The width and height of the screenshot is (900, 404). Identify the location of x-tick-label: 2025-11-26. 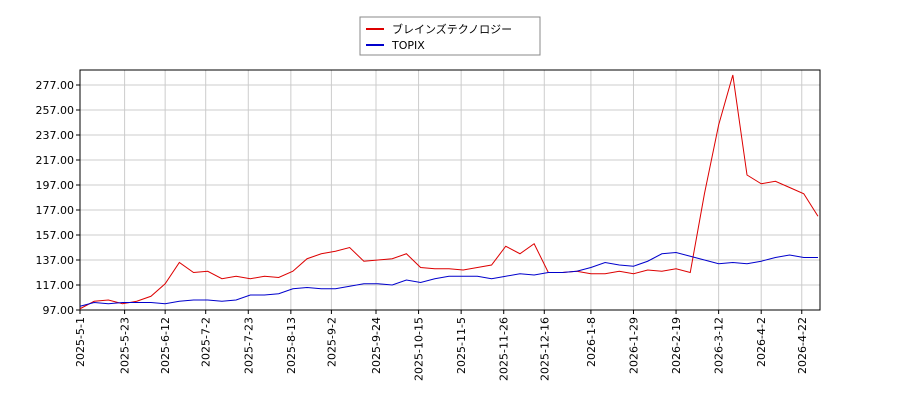
(504, 349).